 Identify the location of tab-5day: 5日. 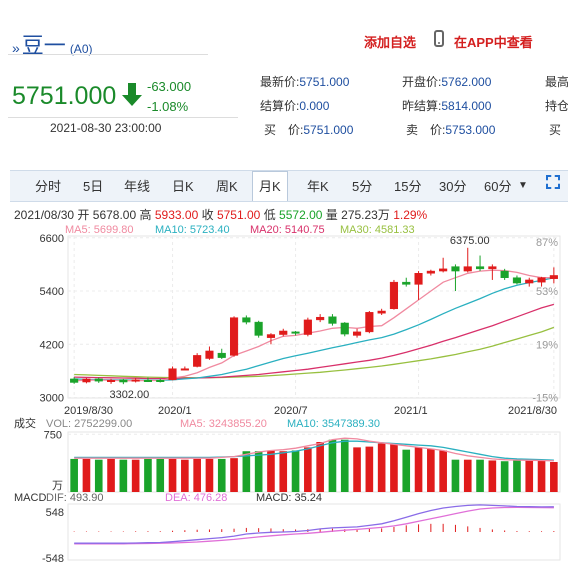
(93, 186).